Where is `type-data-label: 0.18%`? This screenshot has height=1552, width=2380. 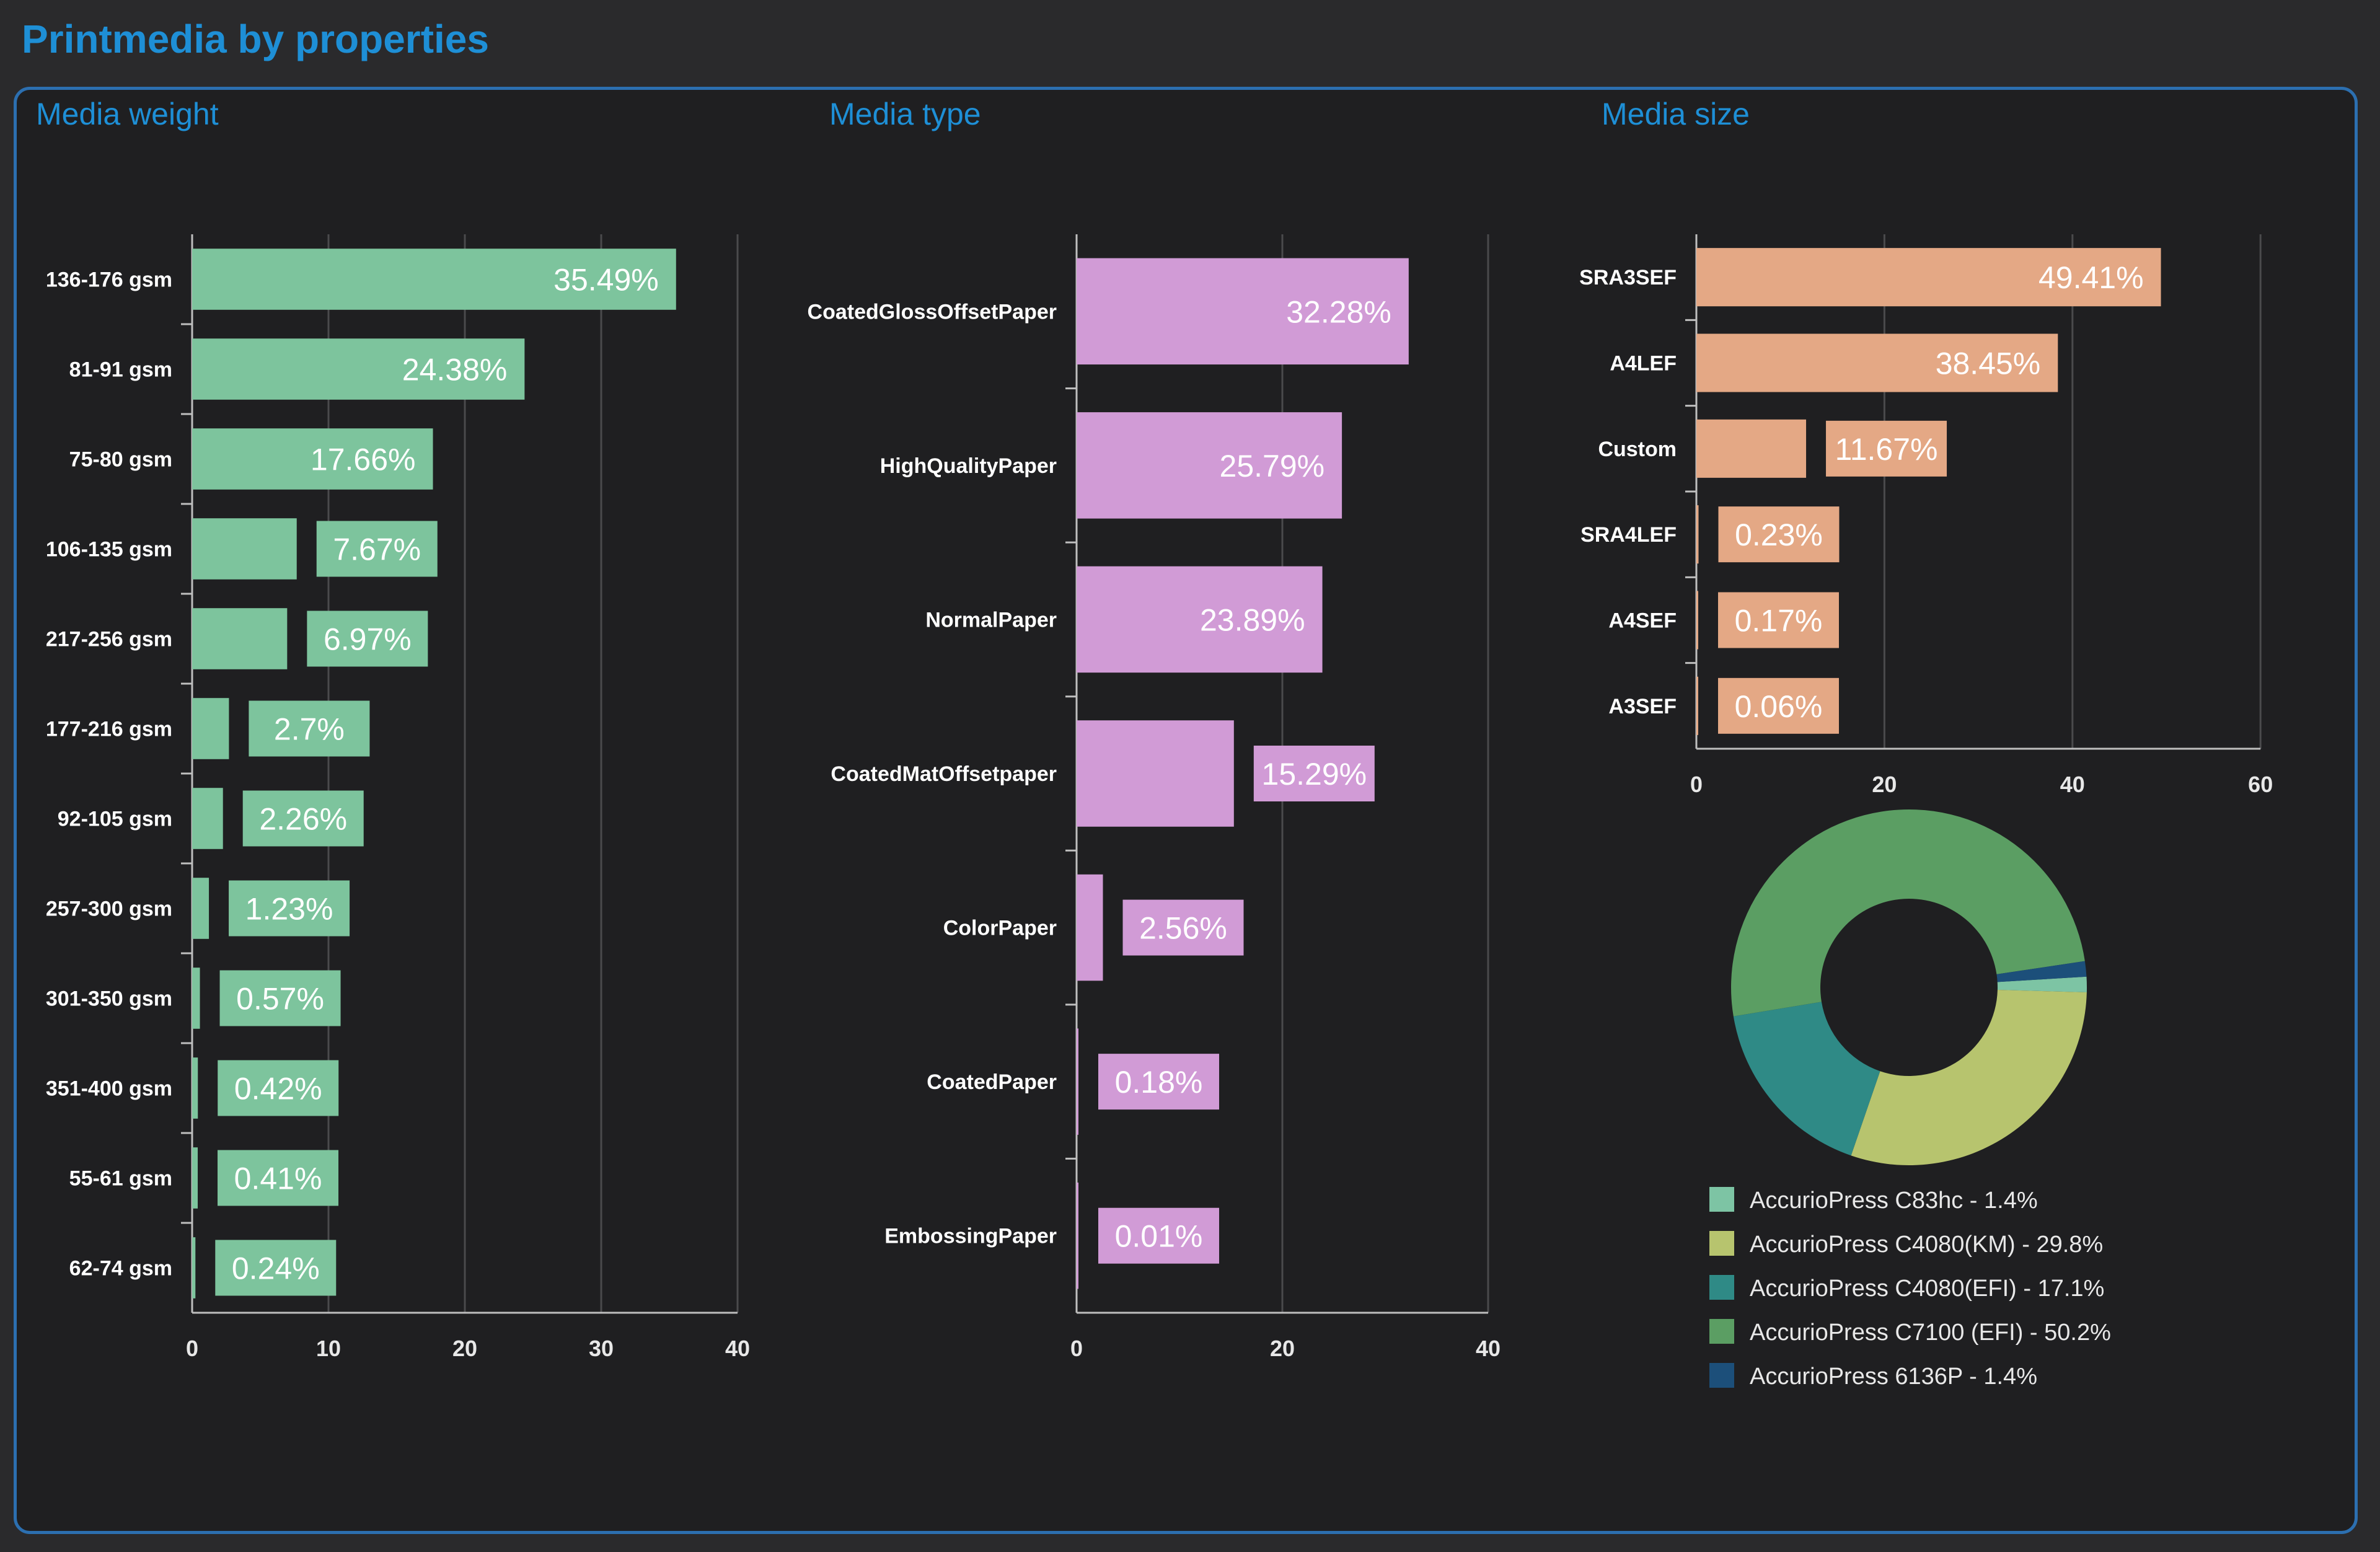
type-data-label: 0.18% is located at coordinates (1159, 1082).